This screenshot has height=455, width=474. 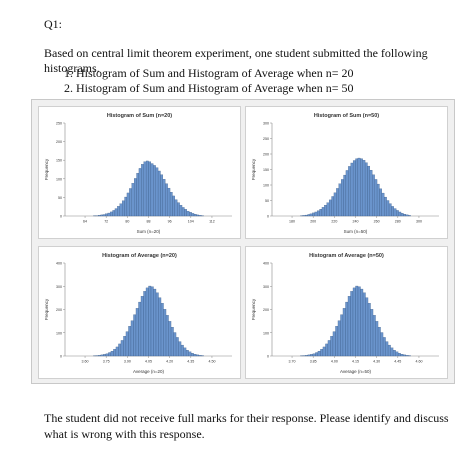 I want to click on y-tick-label: 50, so click(x=267, y=201).